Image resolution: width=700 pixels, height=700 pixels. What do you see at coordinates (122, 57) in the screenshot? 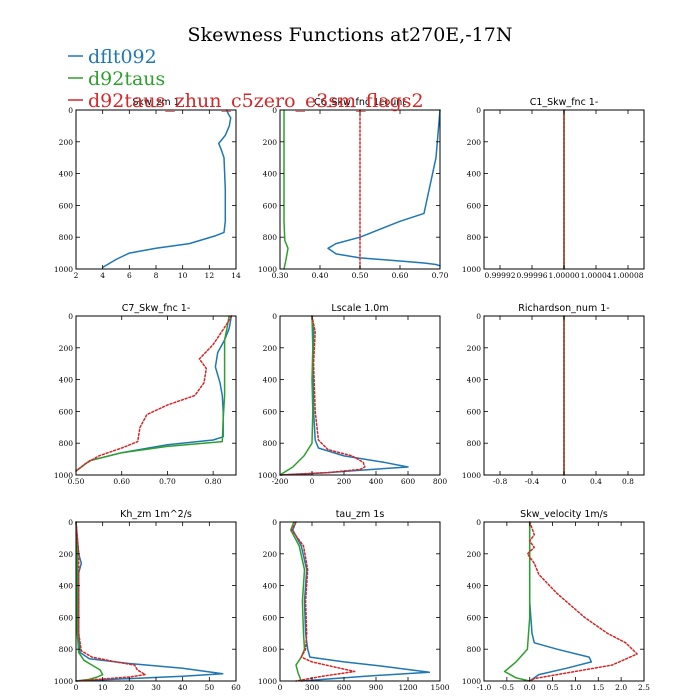
I see `legend-label-dflt092: dflt092` at bounding box center [122, 57].